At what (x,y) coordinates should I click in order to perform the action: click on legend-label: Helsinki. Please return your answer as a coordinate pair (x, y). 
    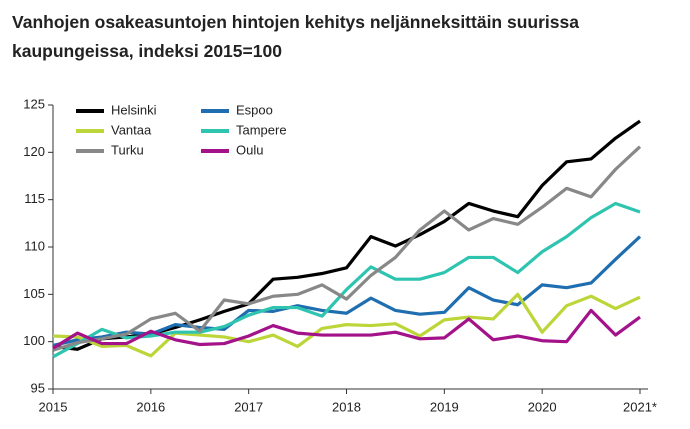
    Looking at the image, I should click on (134, 109).